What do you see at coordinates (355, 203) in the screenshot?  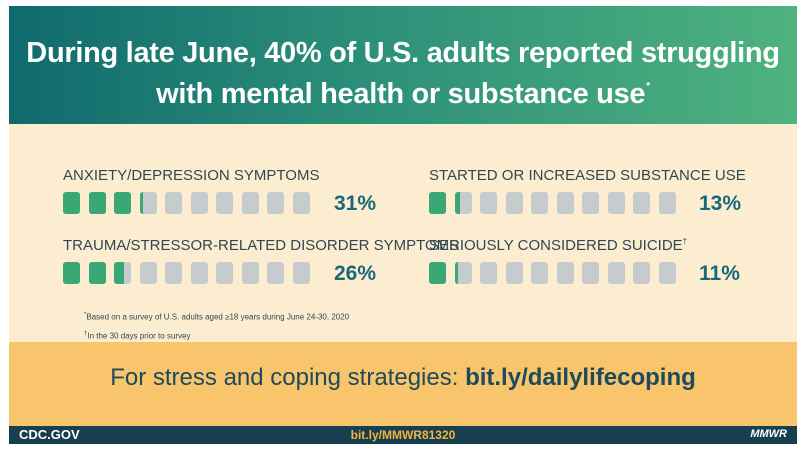 I see `stat-percent: 31%` at bounding box center [355, 203].